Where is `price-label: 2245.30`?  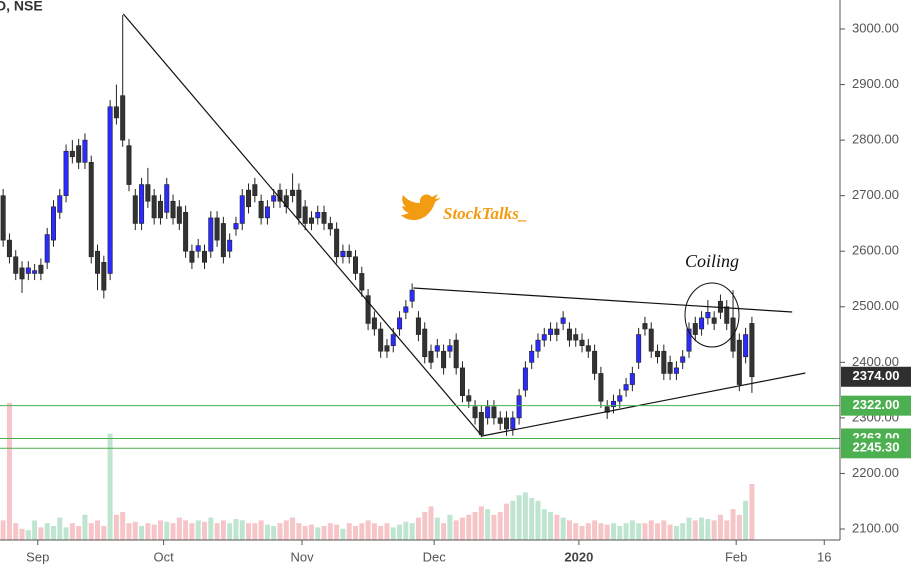
price-label: 2245.30 is located at coordinates (876, 447).